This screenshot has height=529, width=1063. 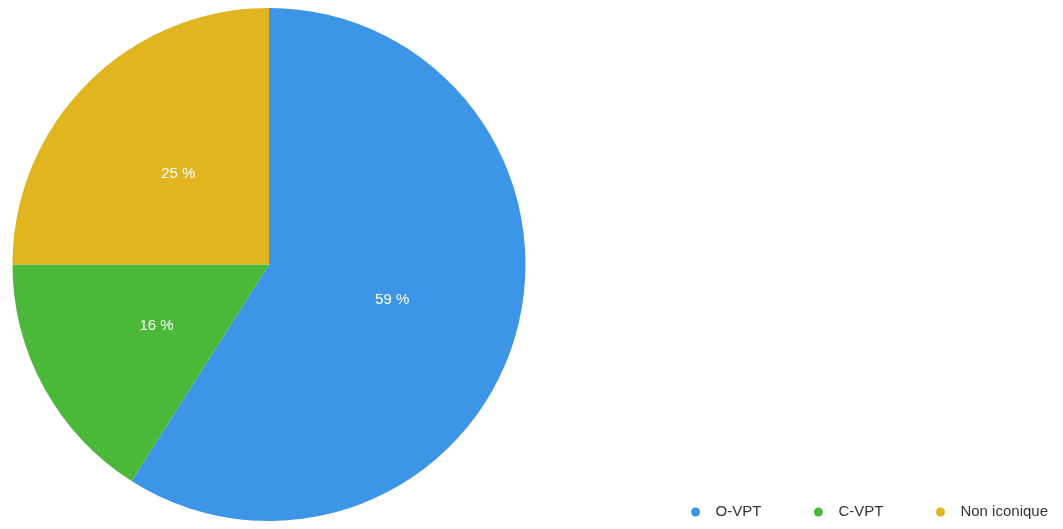 What do you see at coordinates (156, 325) in the screenshot?
I see `data-label: 16 %` at bounding box center [156, 325].